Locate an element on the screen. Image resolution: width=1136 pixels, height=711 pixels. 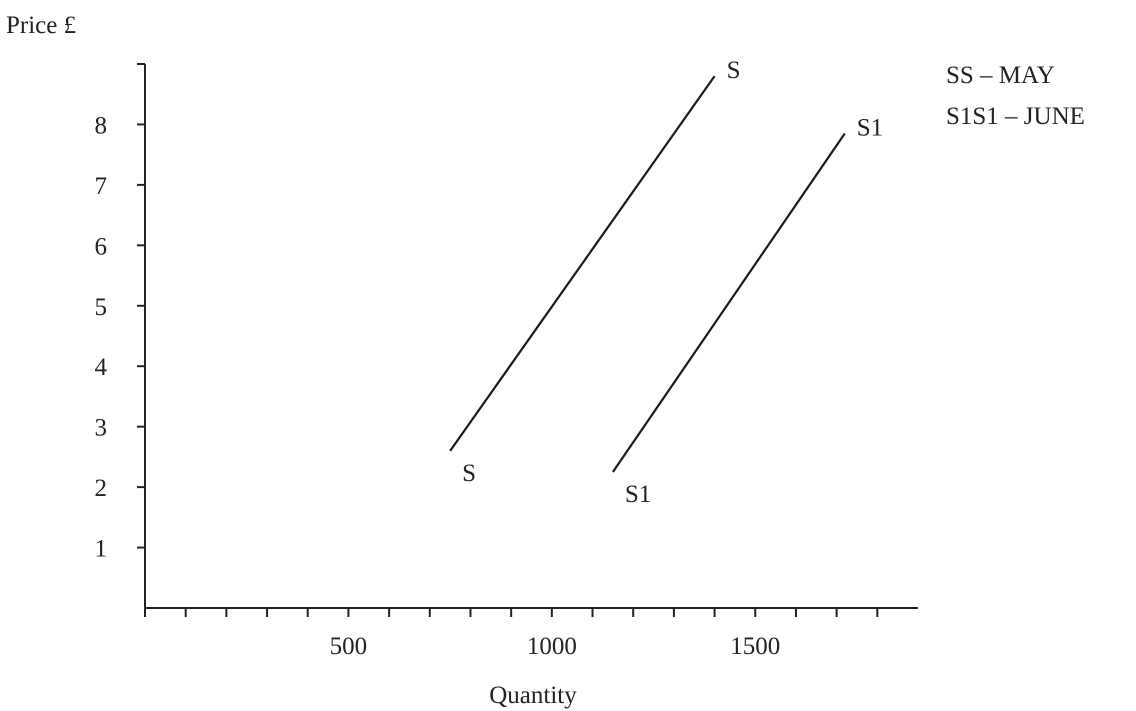
legend-entry-june: S1S1 – JUNE is located at coordinates (1015, 116).